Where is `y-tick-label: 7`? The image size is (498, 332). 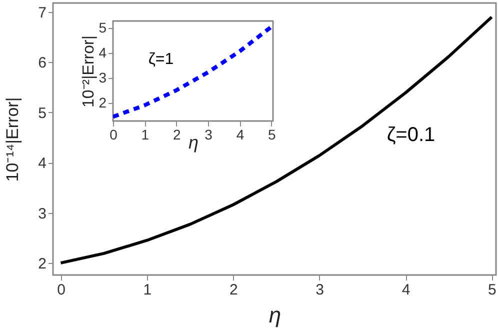 y-tick-label: 7 is located at coordinates (42, 13).